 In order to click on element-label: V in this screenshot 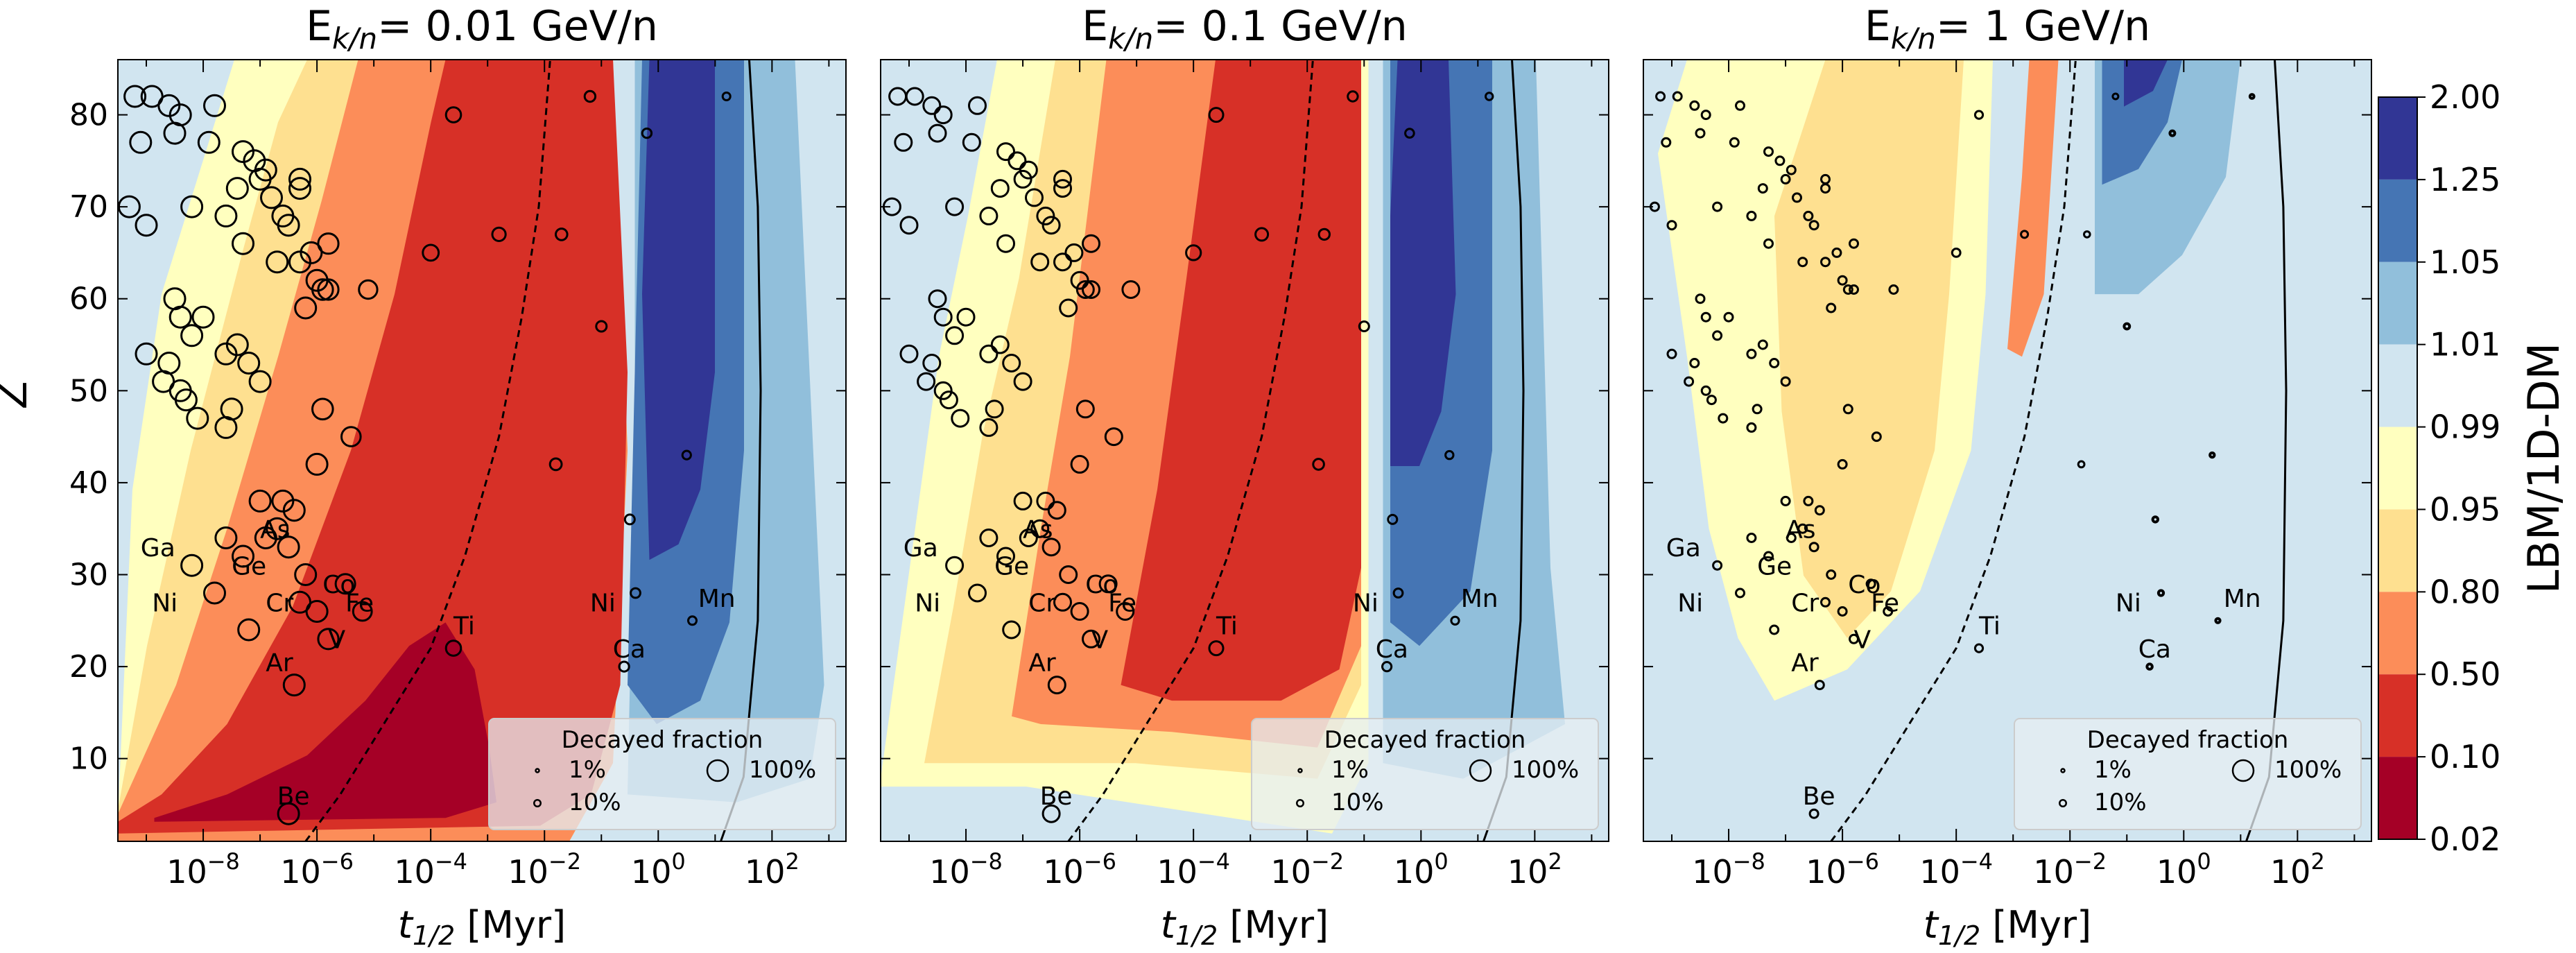, I will do `click(1100, 641)`.